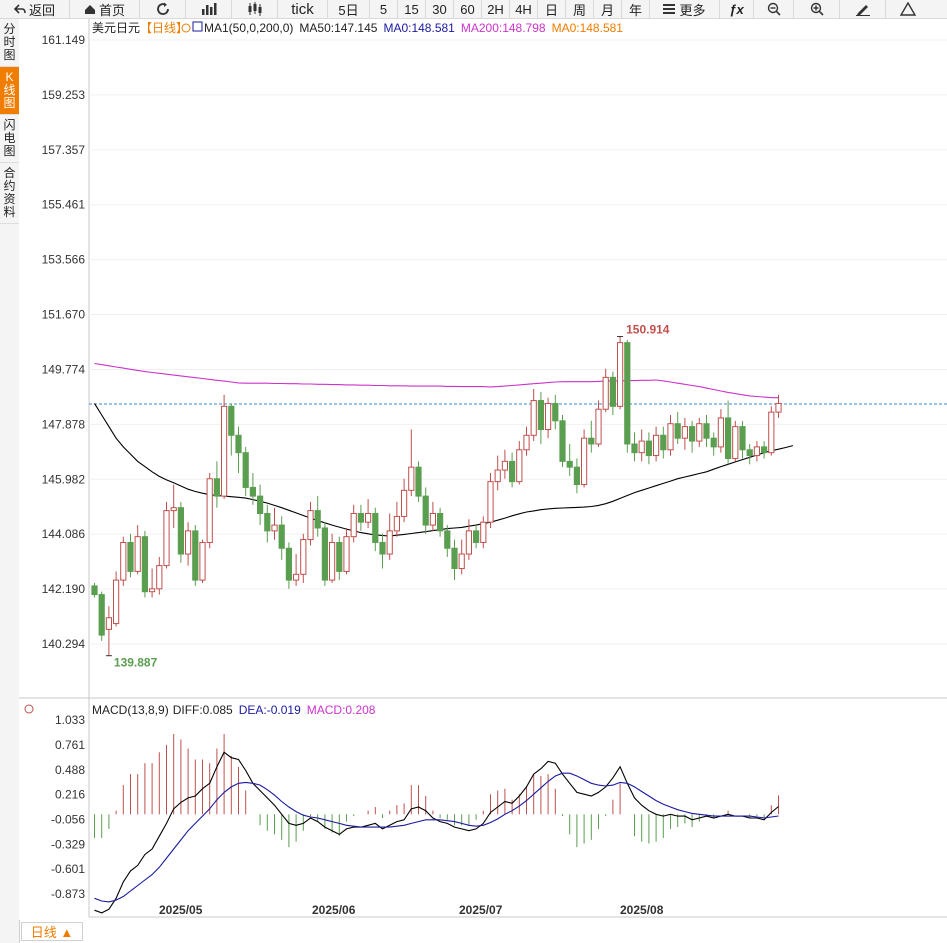 The height and width of the screenshot is (943, 947). What do you see at coordinates (496, 9) in the screenshot?
I see `period-button-5: 2H` at bounding box center [496, 9].